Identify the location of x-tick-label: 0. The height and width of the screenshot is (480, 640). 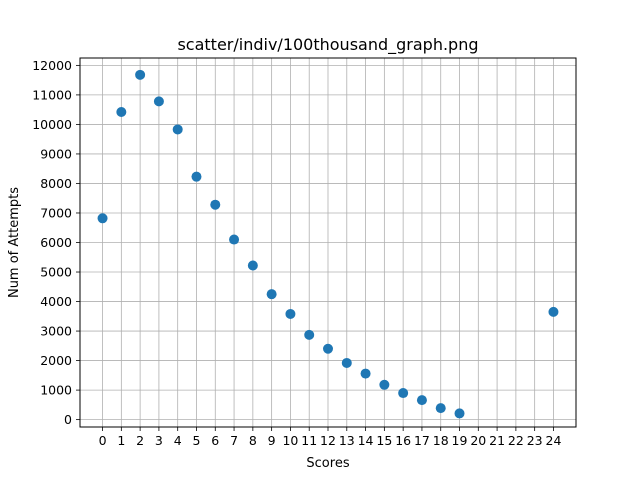
(103, 440).